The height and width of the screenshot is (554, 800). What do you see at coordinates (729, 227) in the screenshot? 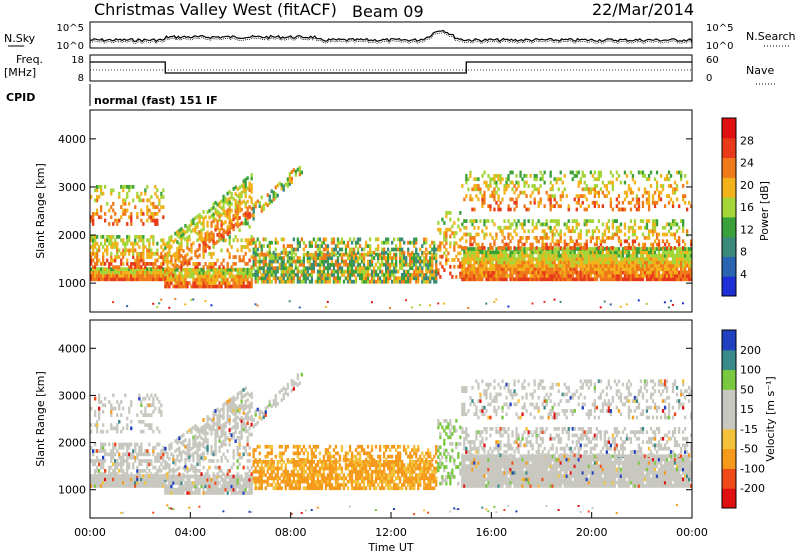
I see `colorbar-segment` at bounding box center [729, 227].